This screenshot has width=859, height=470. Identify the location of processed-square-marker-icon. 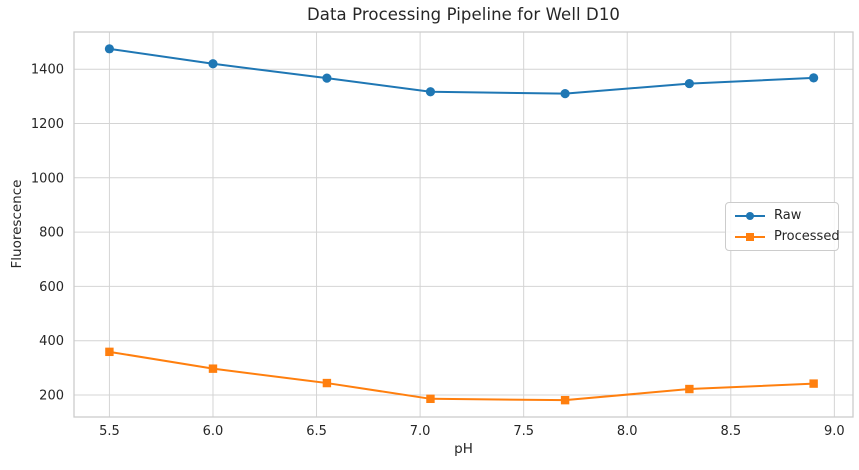
(750, 237).